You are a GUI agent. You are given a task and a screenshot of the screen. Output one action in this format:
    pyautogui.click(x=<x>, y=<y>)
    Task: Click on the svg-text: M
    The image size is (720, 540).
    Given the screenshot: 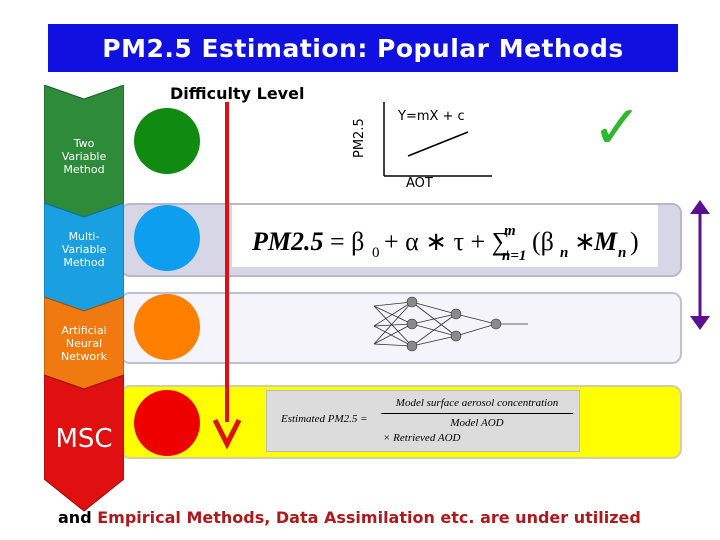 What is the action you would take?
    pyautogui.click(x=605, y=241)
    